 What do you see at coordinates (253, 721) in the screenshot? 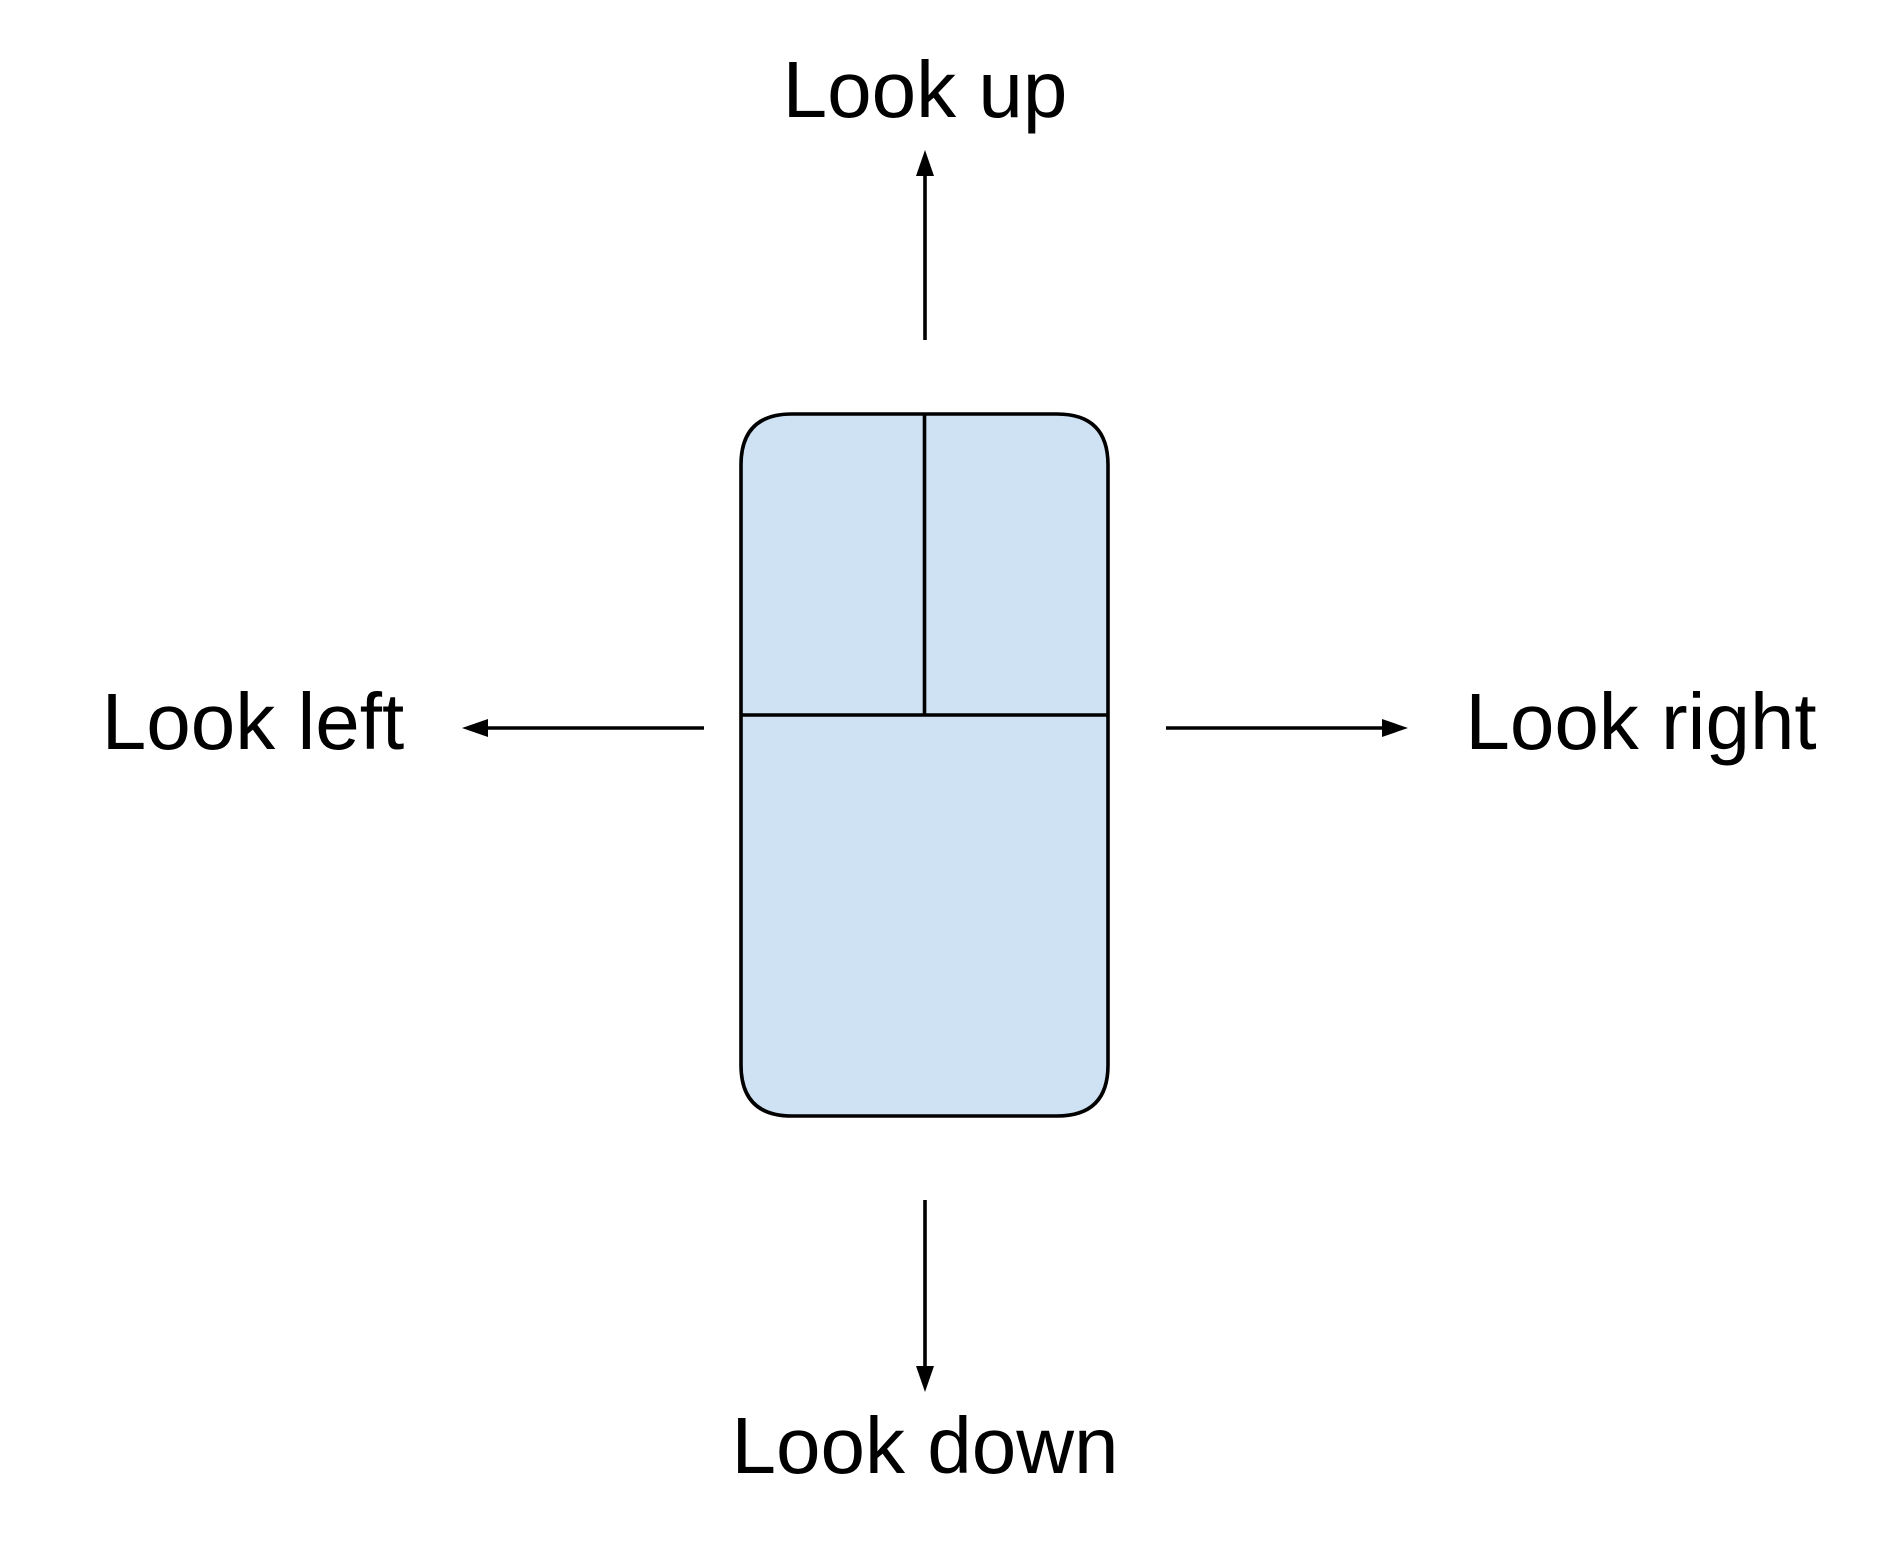
I see `look-left-label: Look left` at bounding box center [253, 721].